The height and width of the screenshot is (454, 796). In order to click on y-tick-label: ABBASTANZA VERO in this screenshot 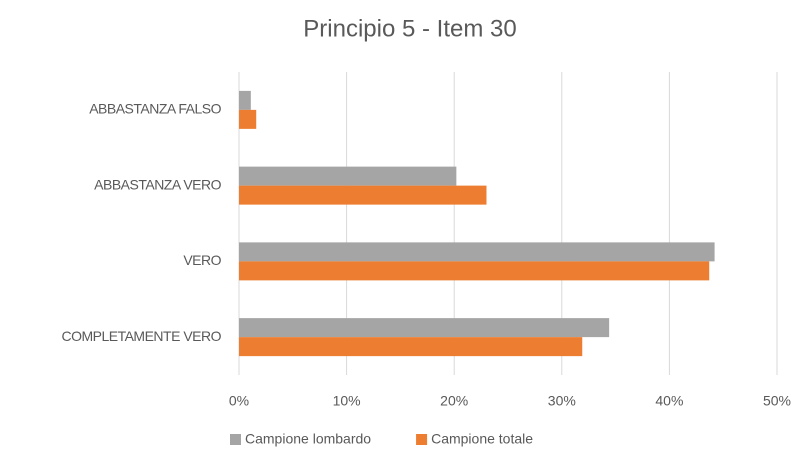, I will do `click(157, 184)`.